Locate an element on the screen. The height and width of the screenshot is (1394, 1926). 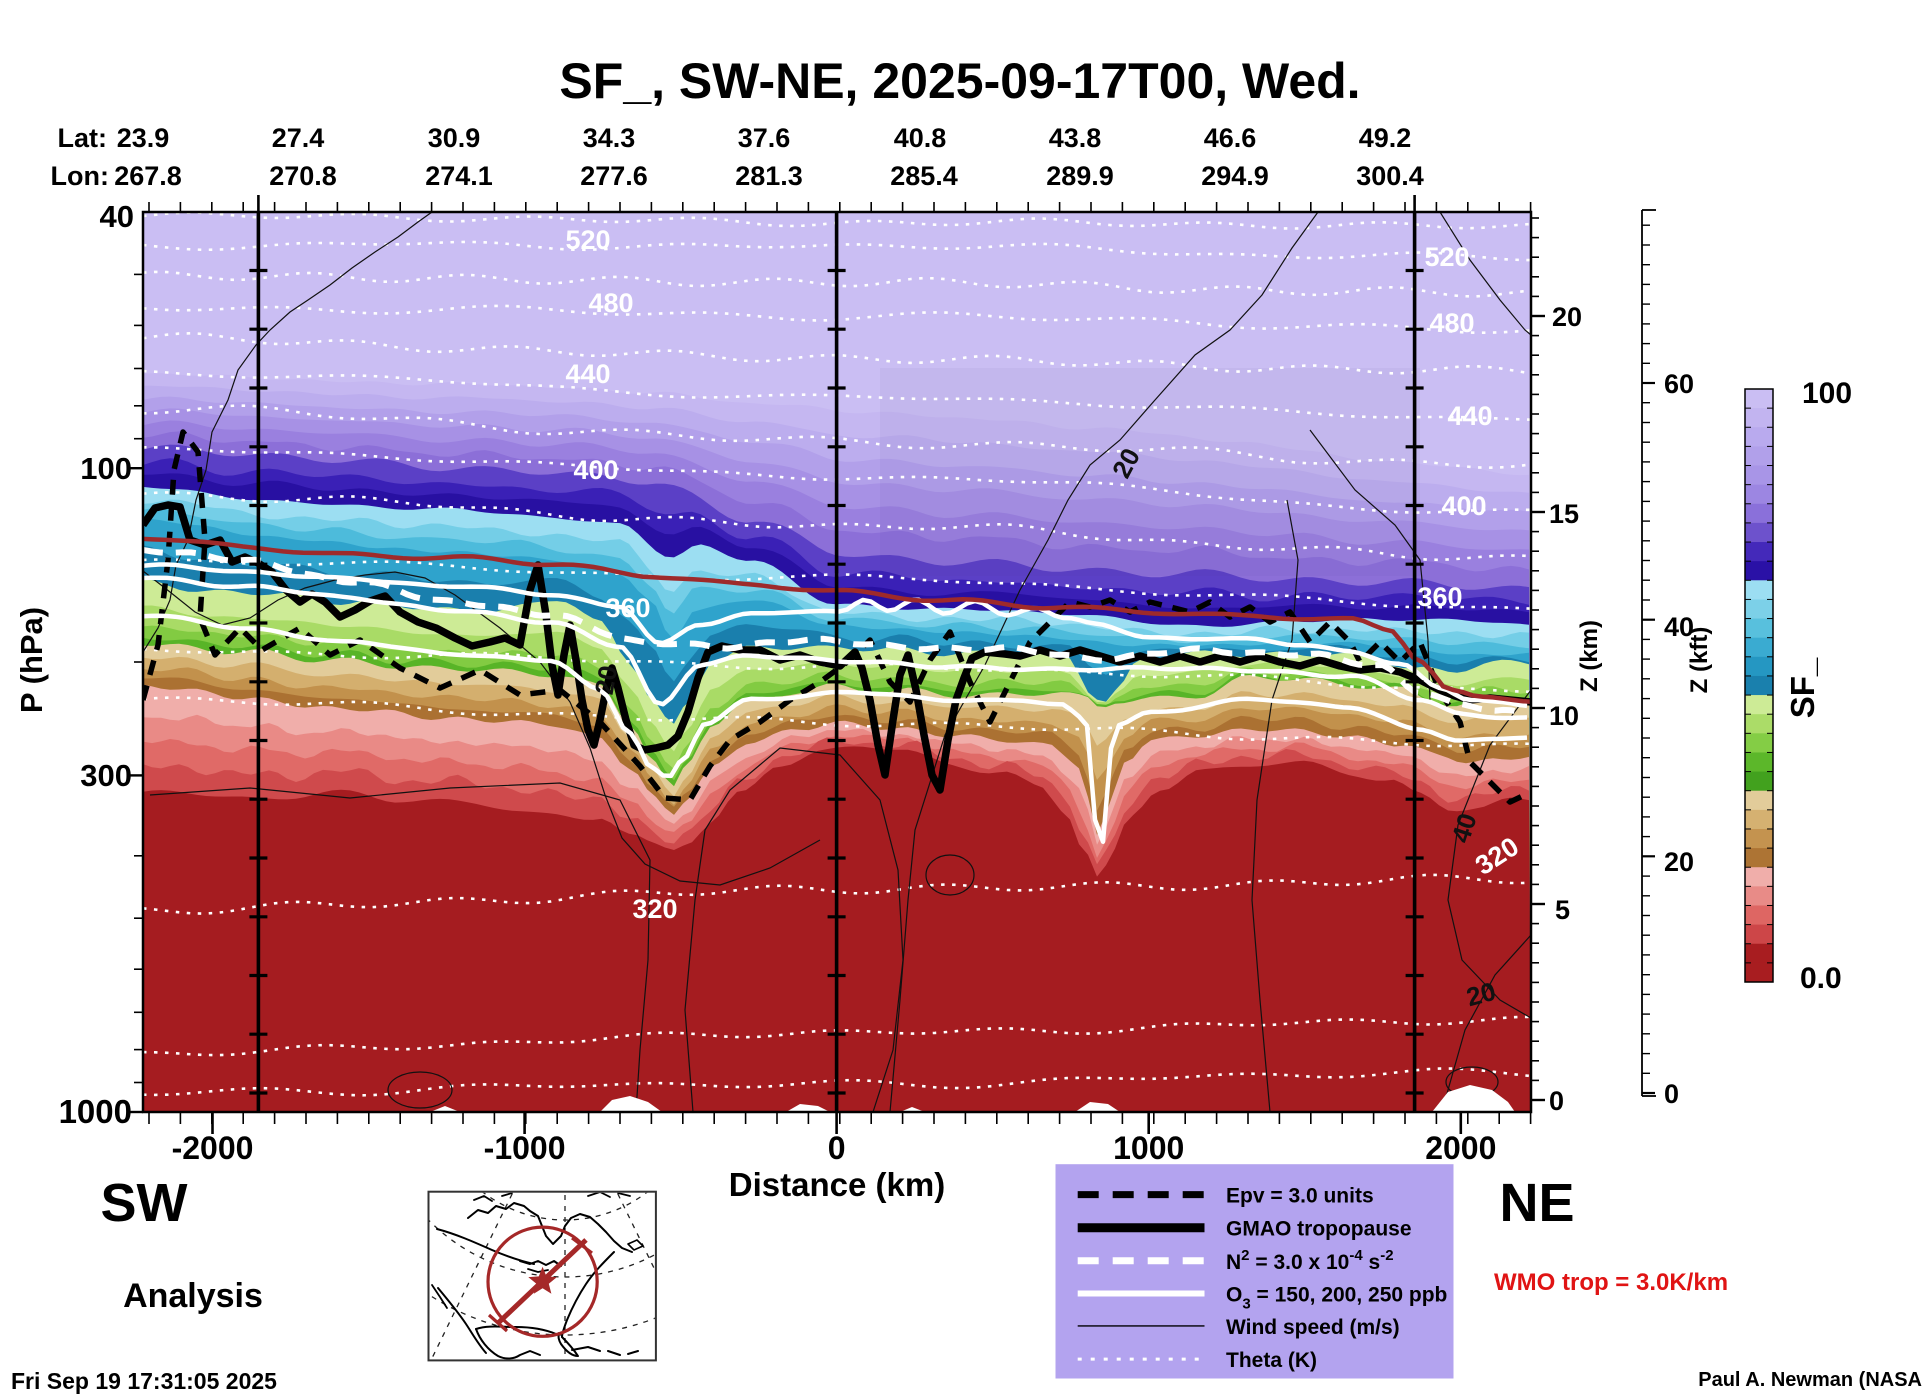
svg-text: 320 is located at coordinates (654, 909).